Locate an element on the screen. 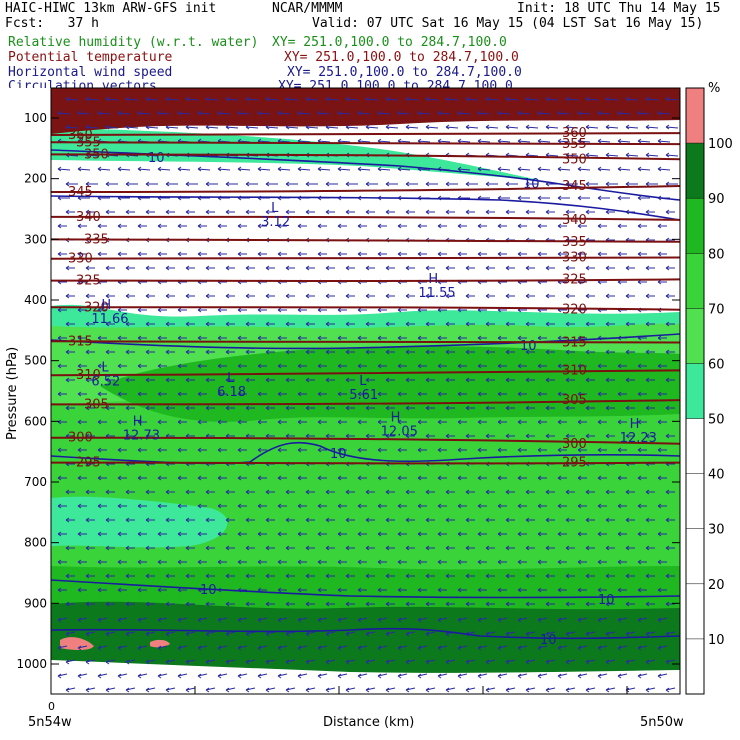 The height and width of the screenshot is (740, 740). x-axis-label: Distance (km) is located at coordinates (368, 722).